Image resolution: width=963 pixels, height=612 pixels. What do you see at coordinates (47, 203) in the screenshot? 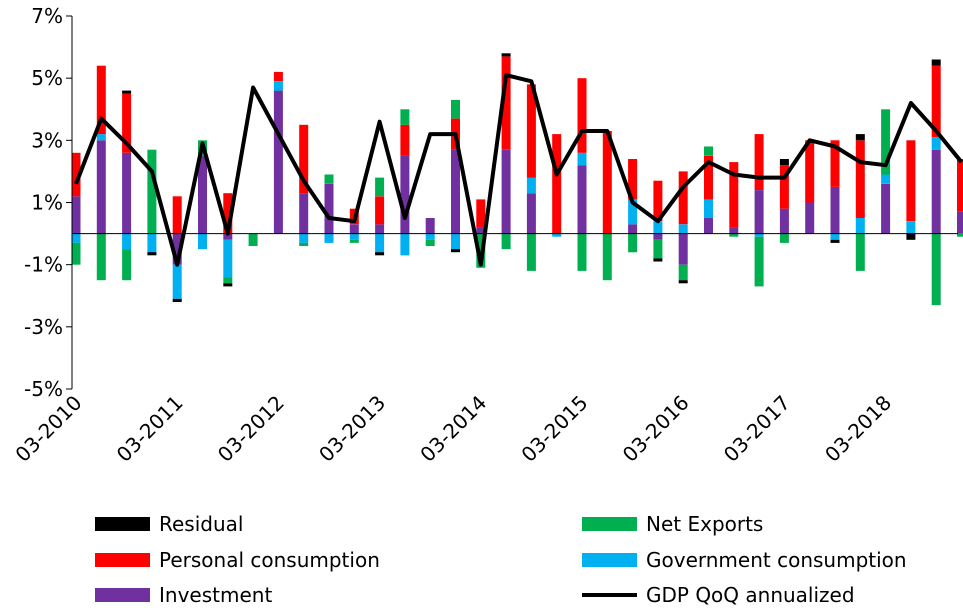
I see `y-tick-label: 1%` at bounding box center [47, 203].